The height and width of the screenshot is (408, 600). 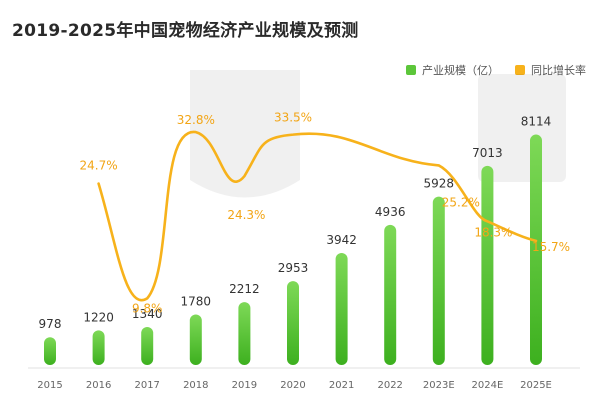 What do you see at coordinates (98, 385) in the screenshot?
I see `x-tick-label: 2016` at bounding box center [98, 385].